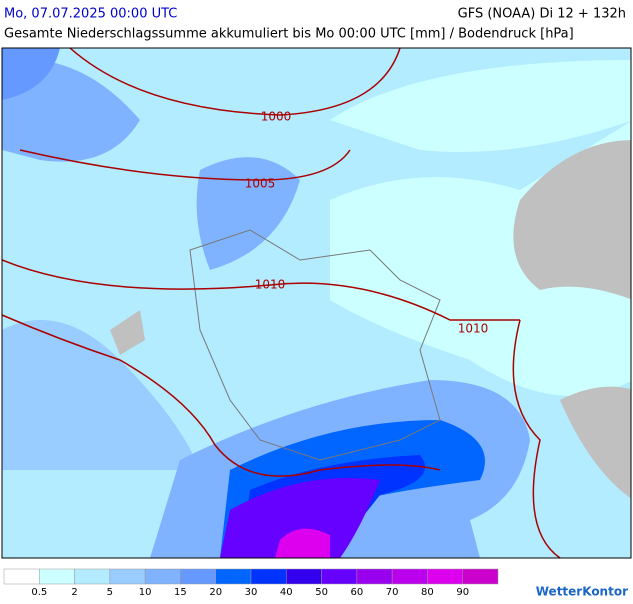 The height and width of the screenshot is (604, 633). What do you see at coordinates (462, 592) in the screenshot?
I see `legend-label: 90` at bounding box center [462, 592].